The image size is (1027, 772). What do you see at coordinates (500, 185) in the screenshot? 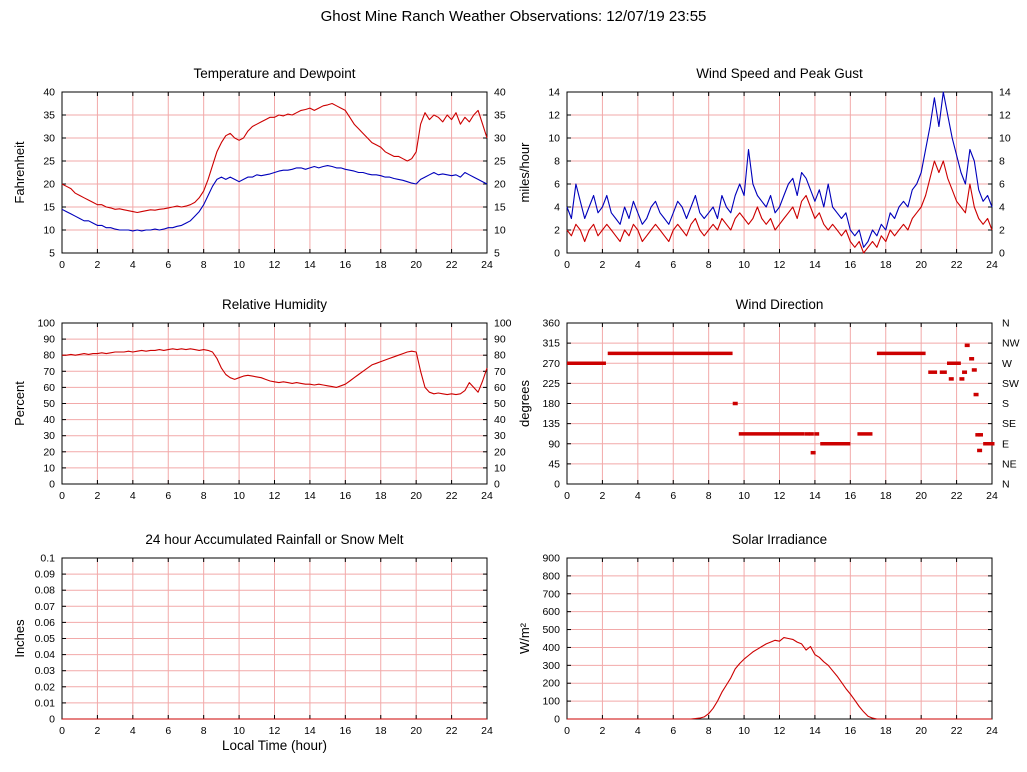
I see `y-tick-label-right: 20` at bounding box center [500, 185].